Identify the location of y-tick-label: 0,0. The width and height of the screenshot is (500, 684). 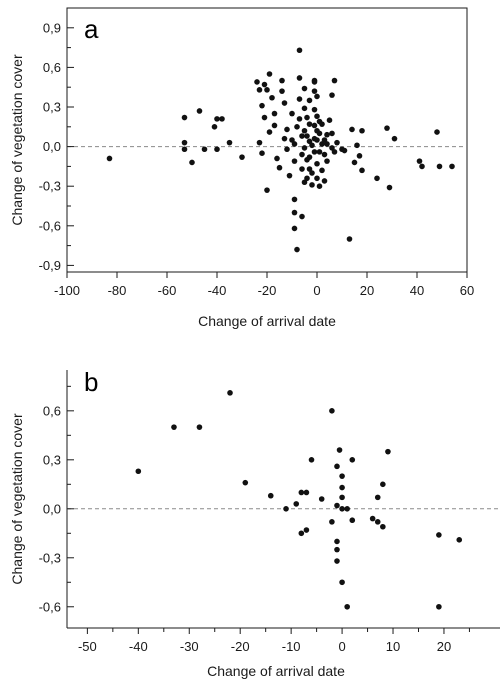
(52, 146).